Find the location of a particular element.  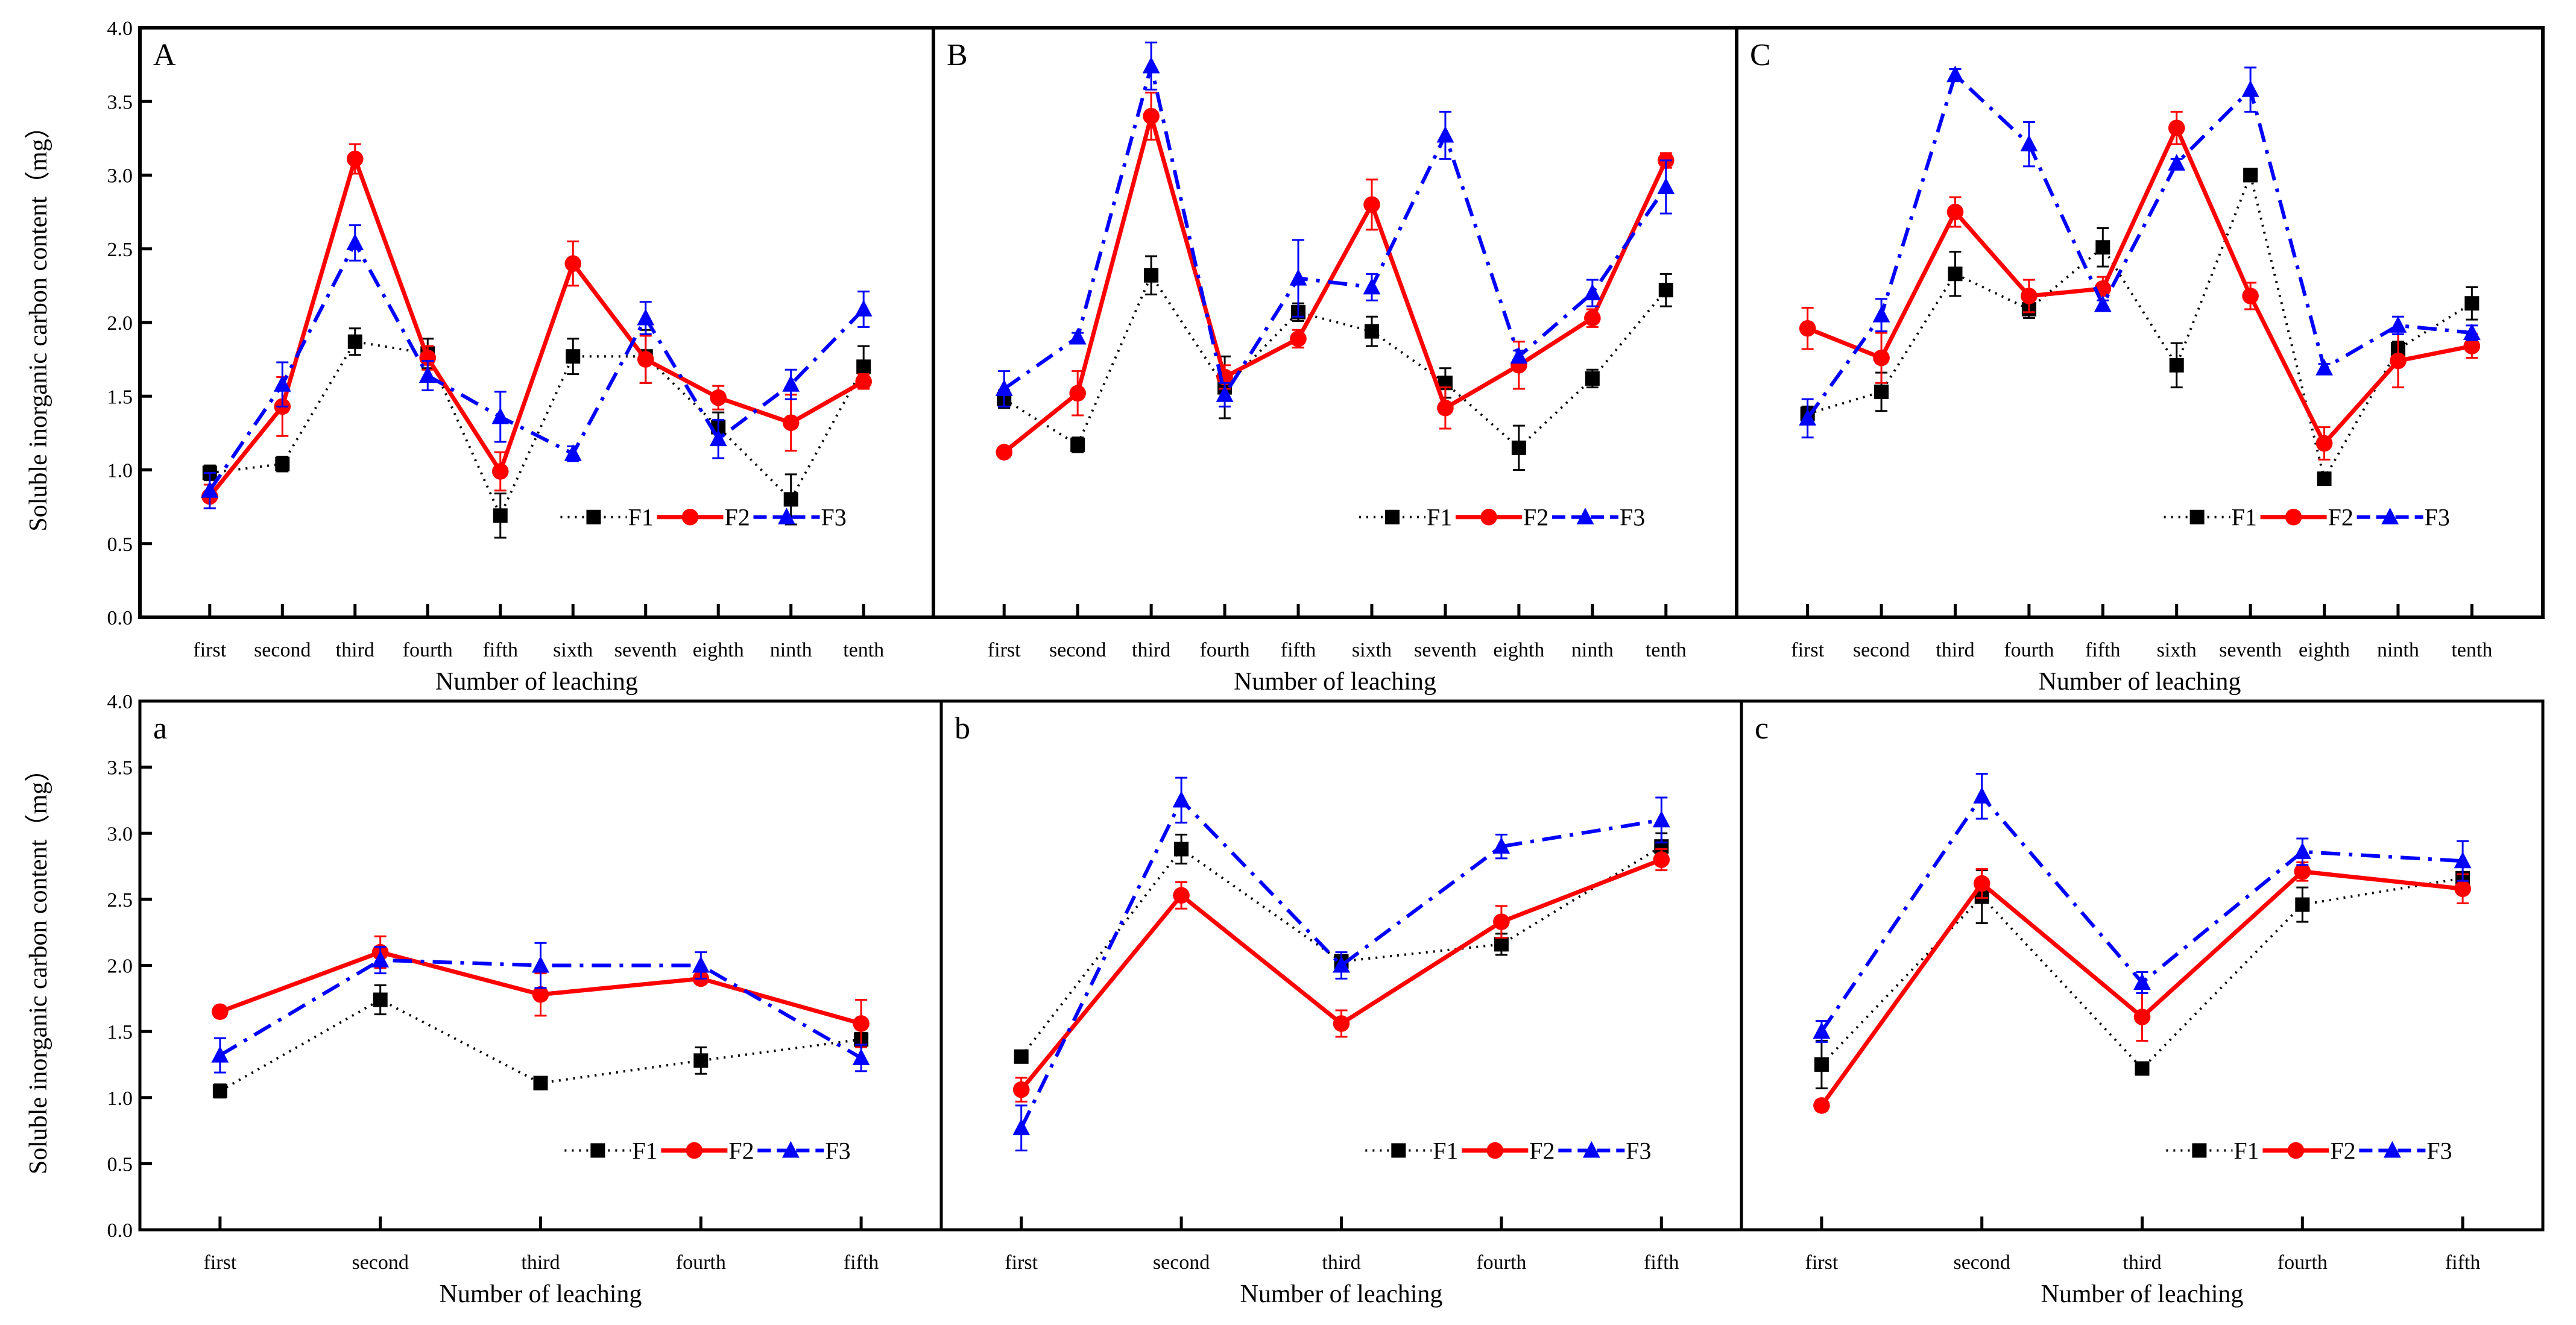

series-F1 is located at coordinates (2140, 327).